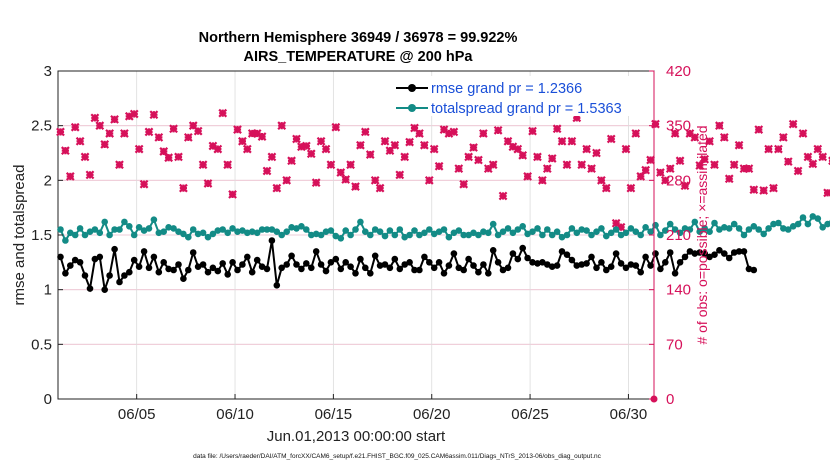 This screenshot has height=470, width=830. I want to click on x-axis-label: Jun.01,2013 00:00:00 start, so click(356, 436).